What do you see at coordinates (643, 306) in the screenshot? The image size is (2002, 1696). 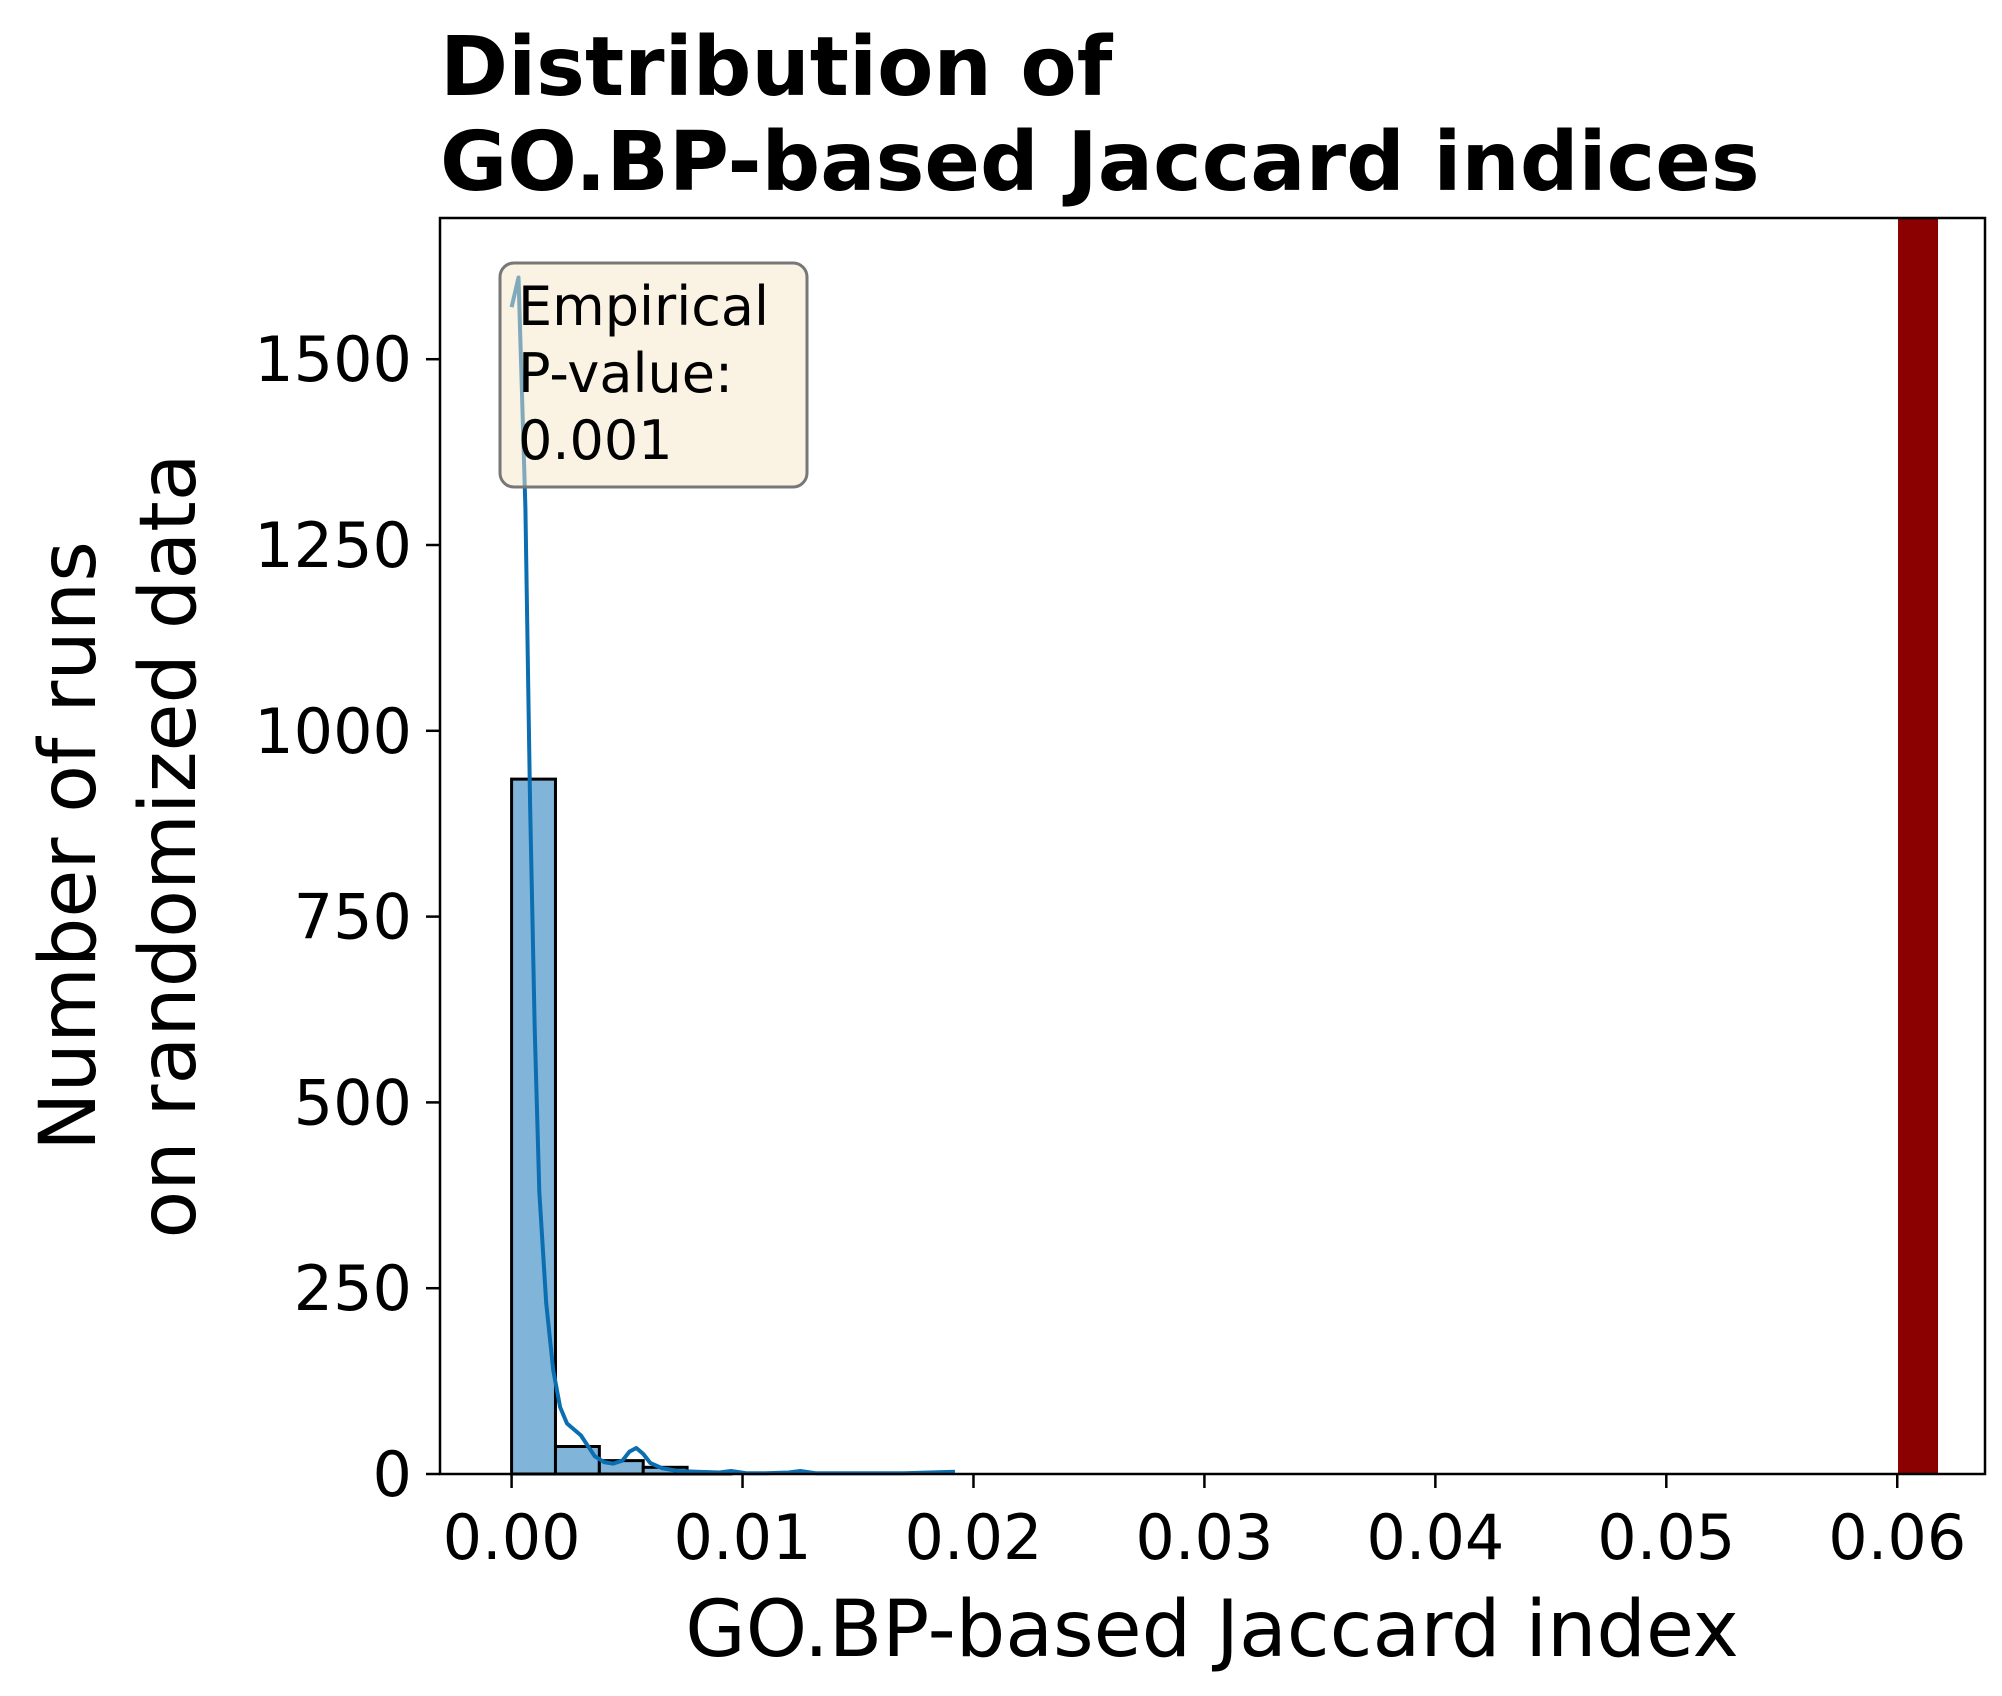 I see `annotation-line-1: Empirical` at bounding box center [643, 306].